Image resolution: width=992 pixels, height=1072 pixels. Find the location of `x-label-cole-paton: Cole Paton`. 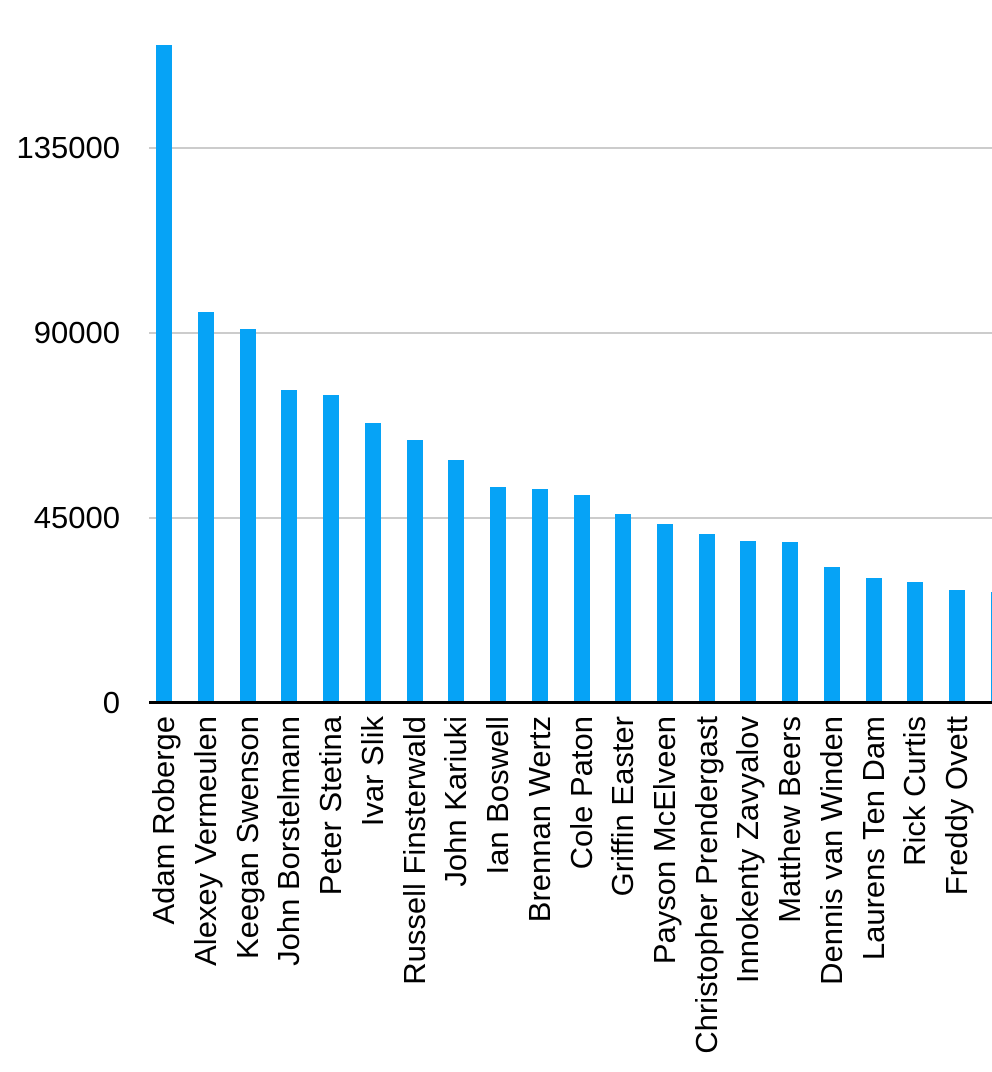

x-label-cole-paton: Cole Paton is located at coordinates (581, 793).